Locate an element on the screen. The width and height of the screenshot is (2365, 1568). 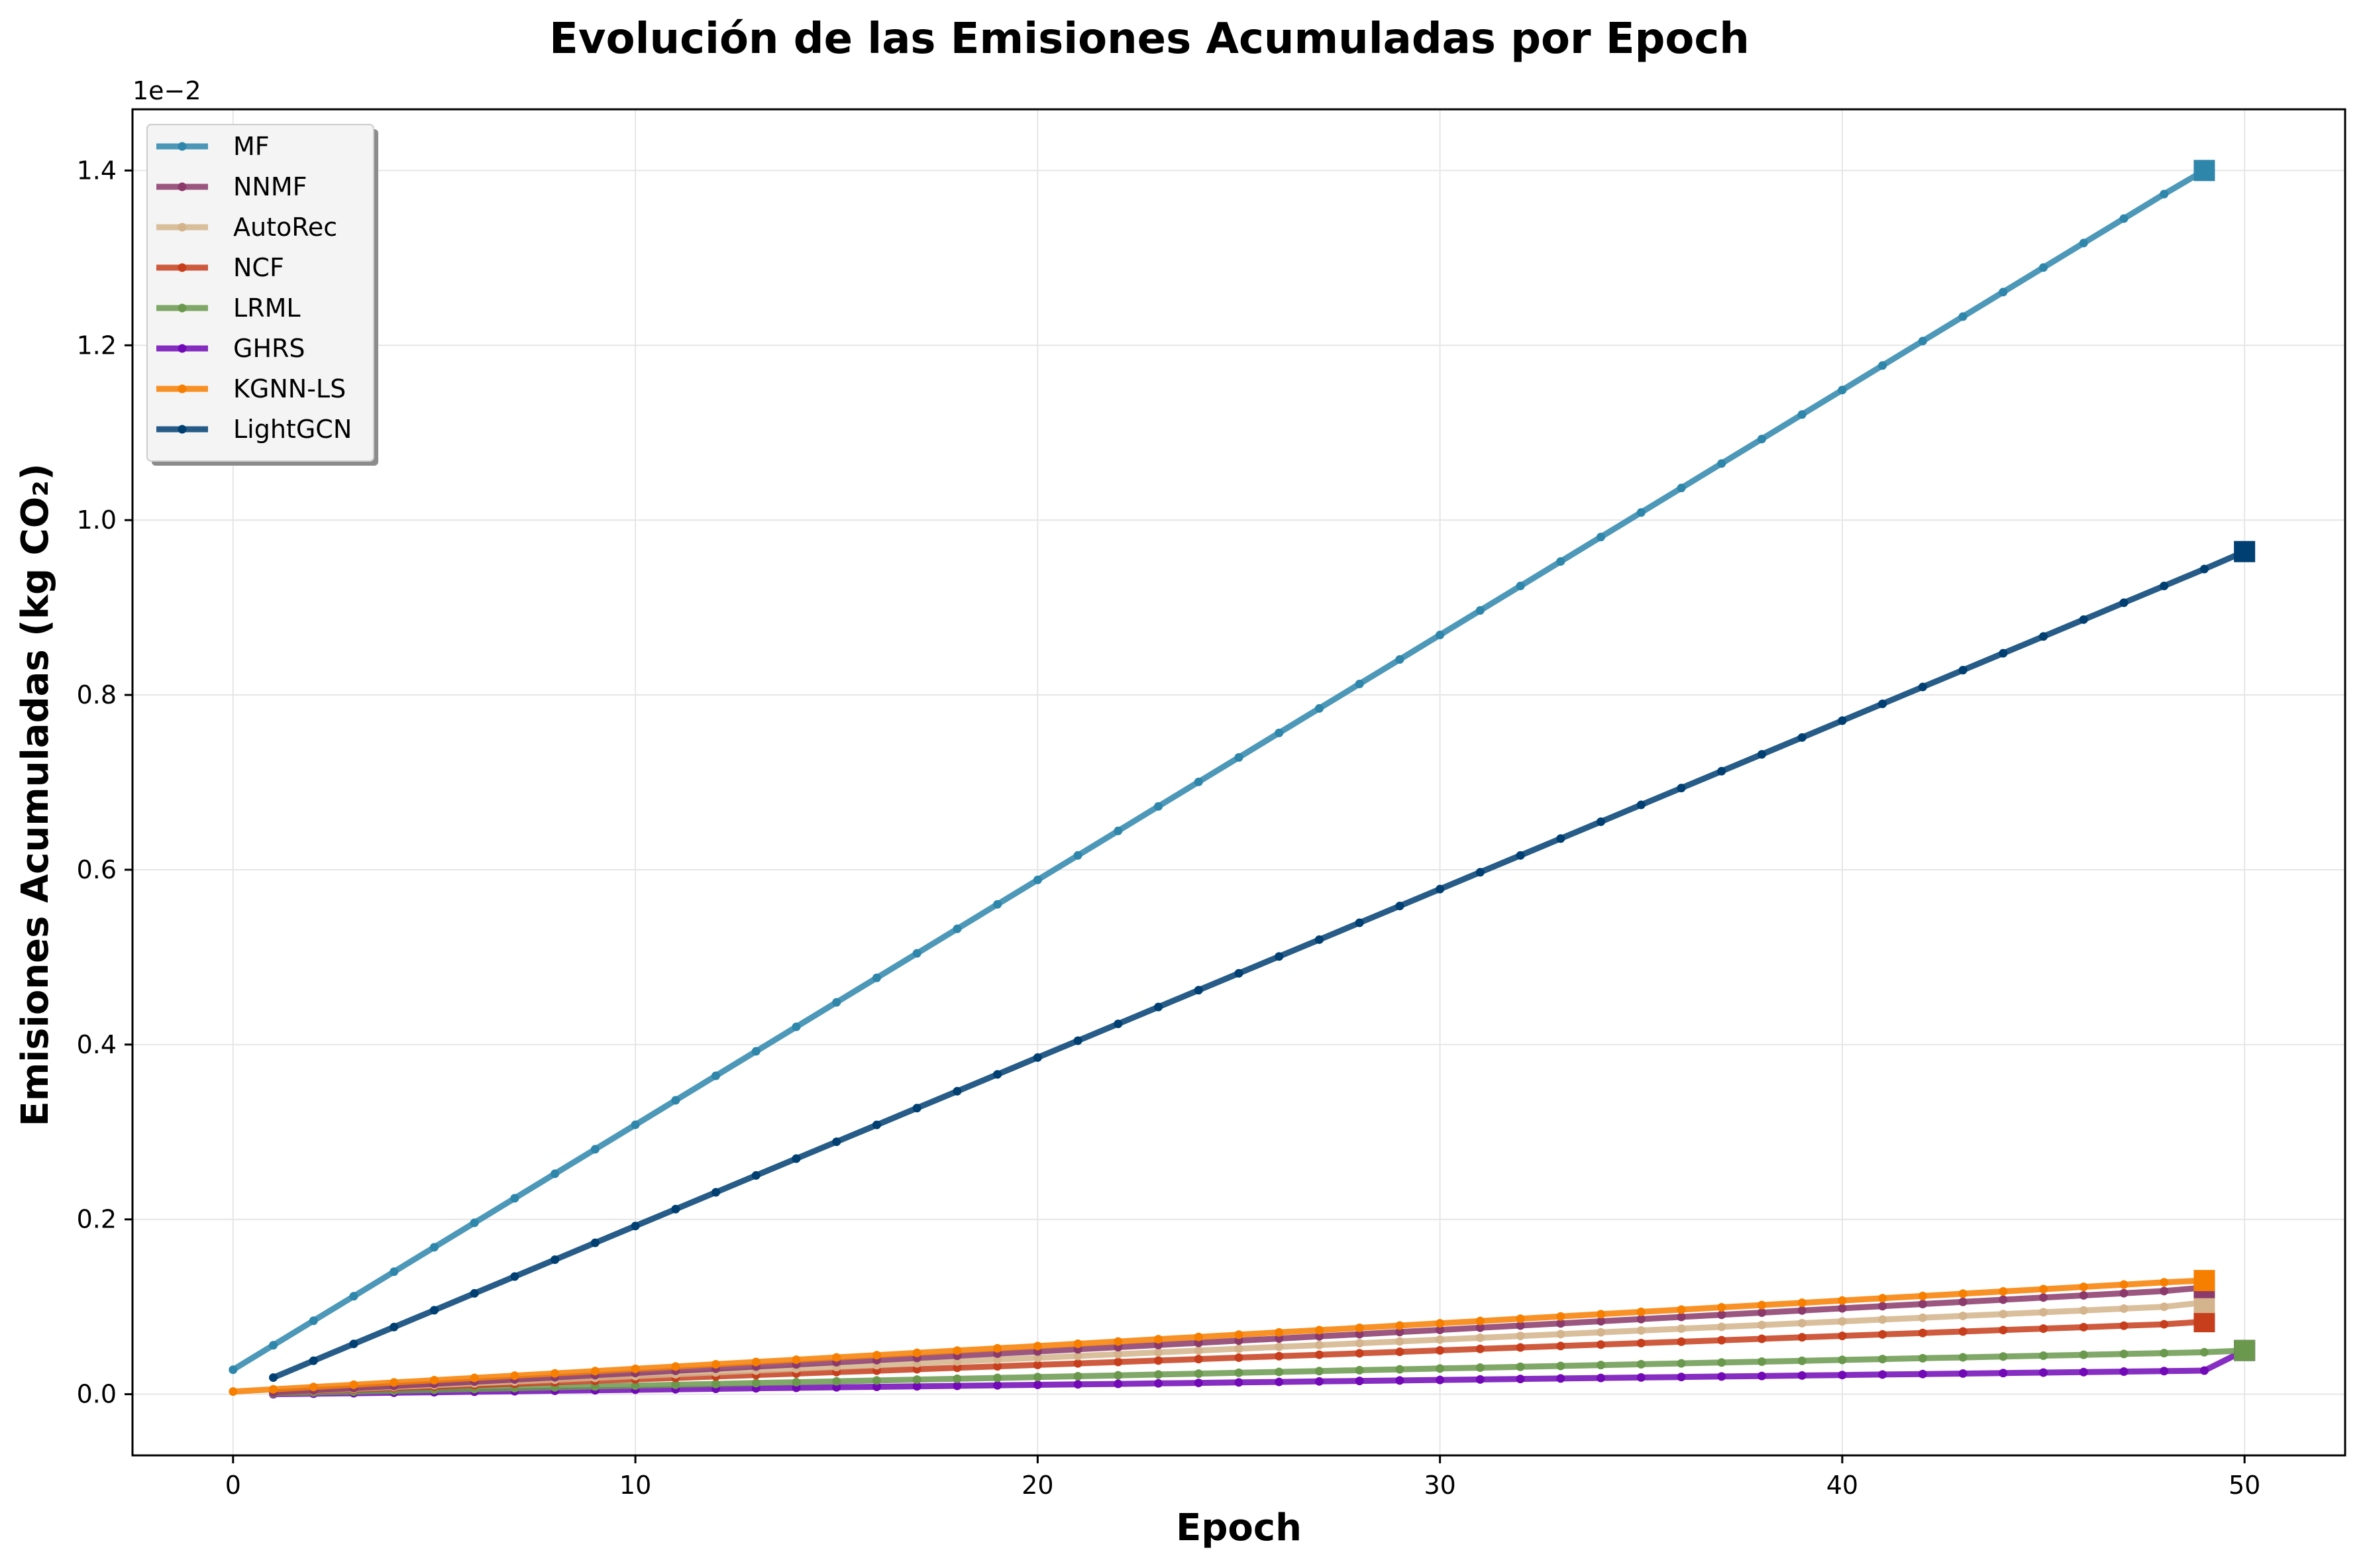
legend-item-mf: MF is located at coordinates (213, 146).